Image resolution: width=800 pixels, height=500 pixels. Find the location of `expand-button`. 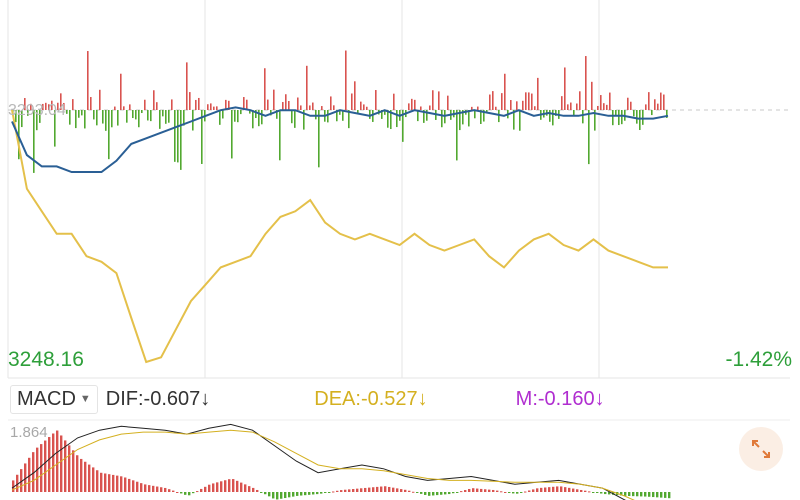

expand-button is located at coordinates (761, 449).